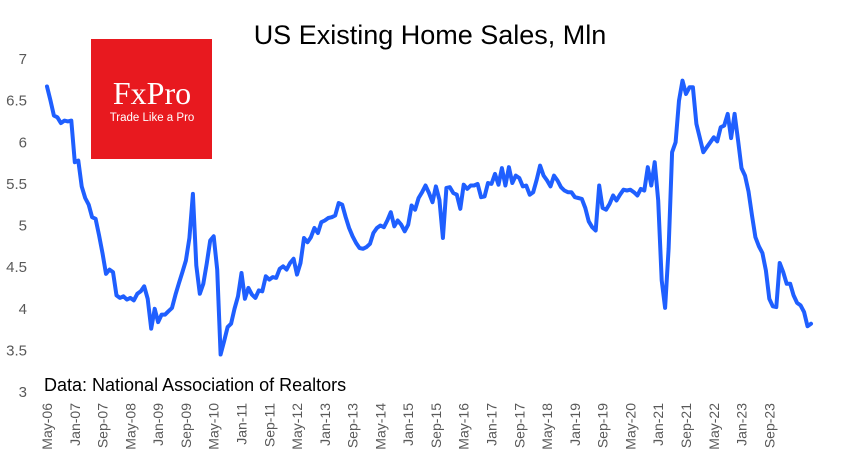 This screenshot has height=470, width=846. What do you see at coordinates (714, 426) in the screenshot?
I see `x-tick-label: May-22` at bounding box center [714, 426].